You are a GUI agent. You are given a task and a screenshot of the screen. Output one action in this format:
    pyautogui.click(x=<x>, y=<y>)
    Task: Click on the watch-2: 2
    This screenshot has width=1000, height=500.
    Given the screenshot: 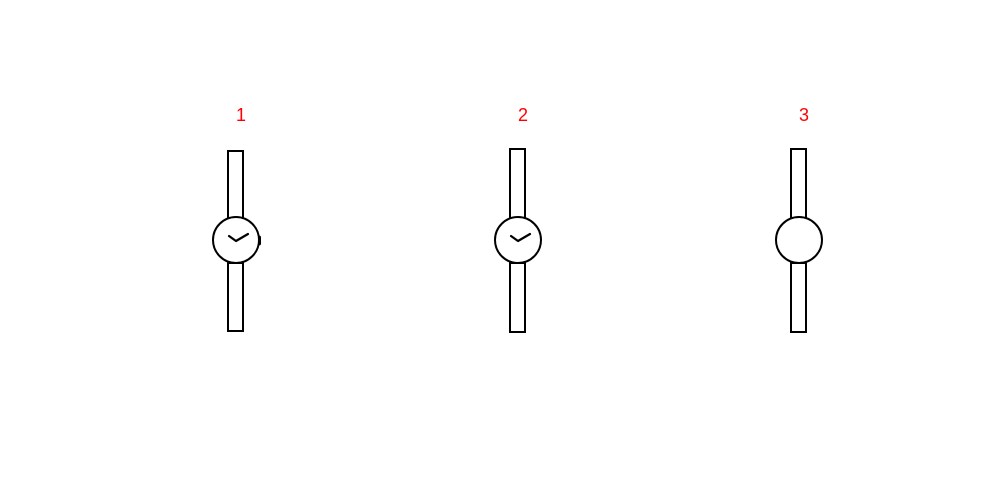 What is the action you would take?
    pyautogui.click(x=518, y=219)
    